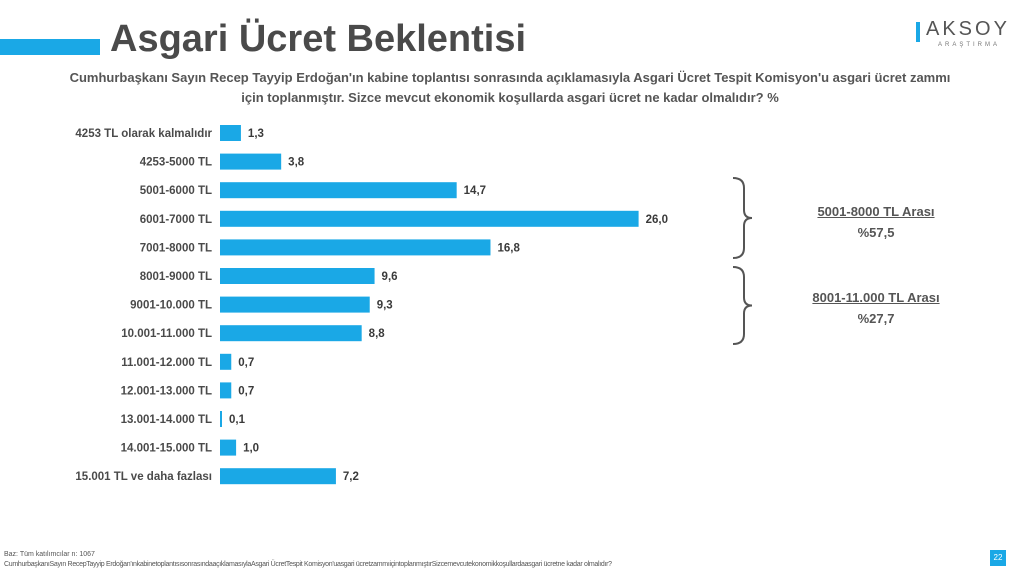 The image size is (1024, 576). Describe the element at coordinates (171, 306) in the screenshot. I see `category-label: 9001-10.000 TL` at that location.